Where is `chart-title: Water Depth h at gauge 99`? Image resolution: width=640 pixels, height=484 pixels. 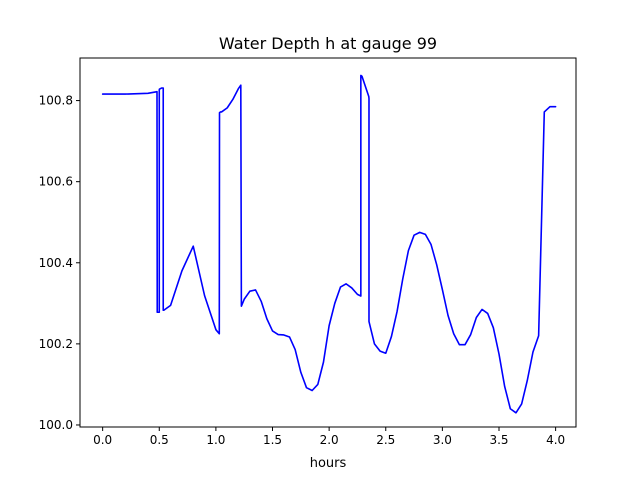
chart-title: Water Depth h at gauge 99 is located at coordinates (328, 43).